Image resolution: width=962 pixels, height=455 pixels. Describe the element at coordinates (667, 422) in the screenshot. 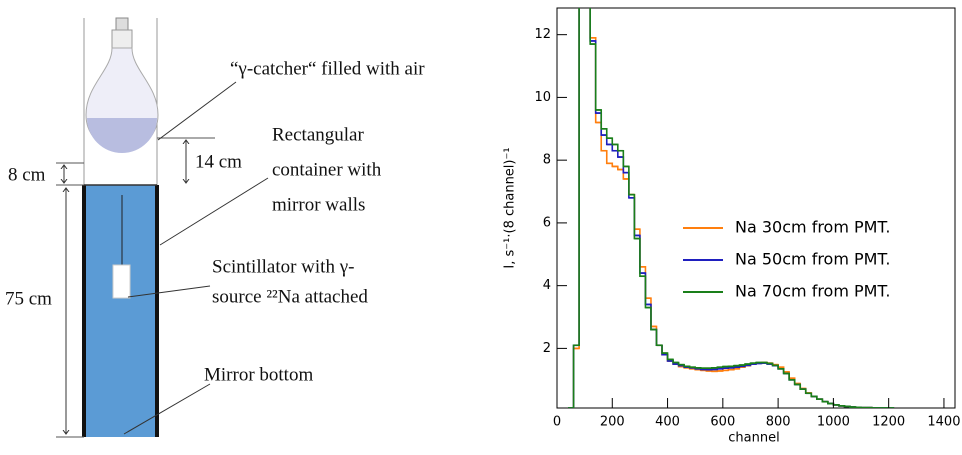

I see `x-tick-label: 400` at that location.